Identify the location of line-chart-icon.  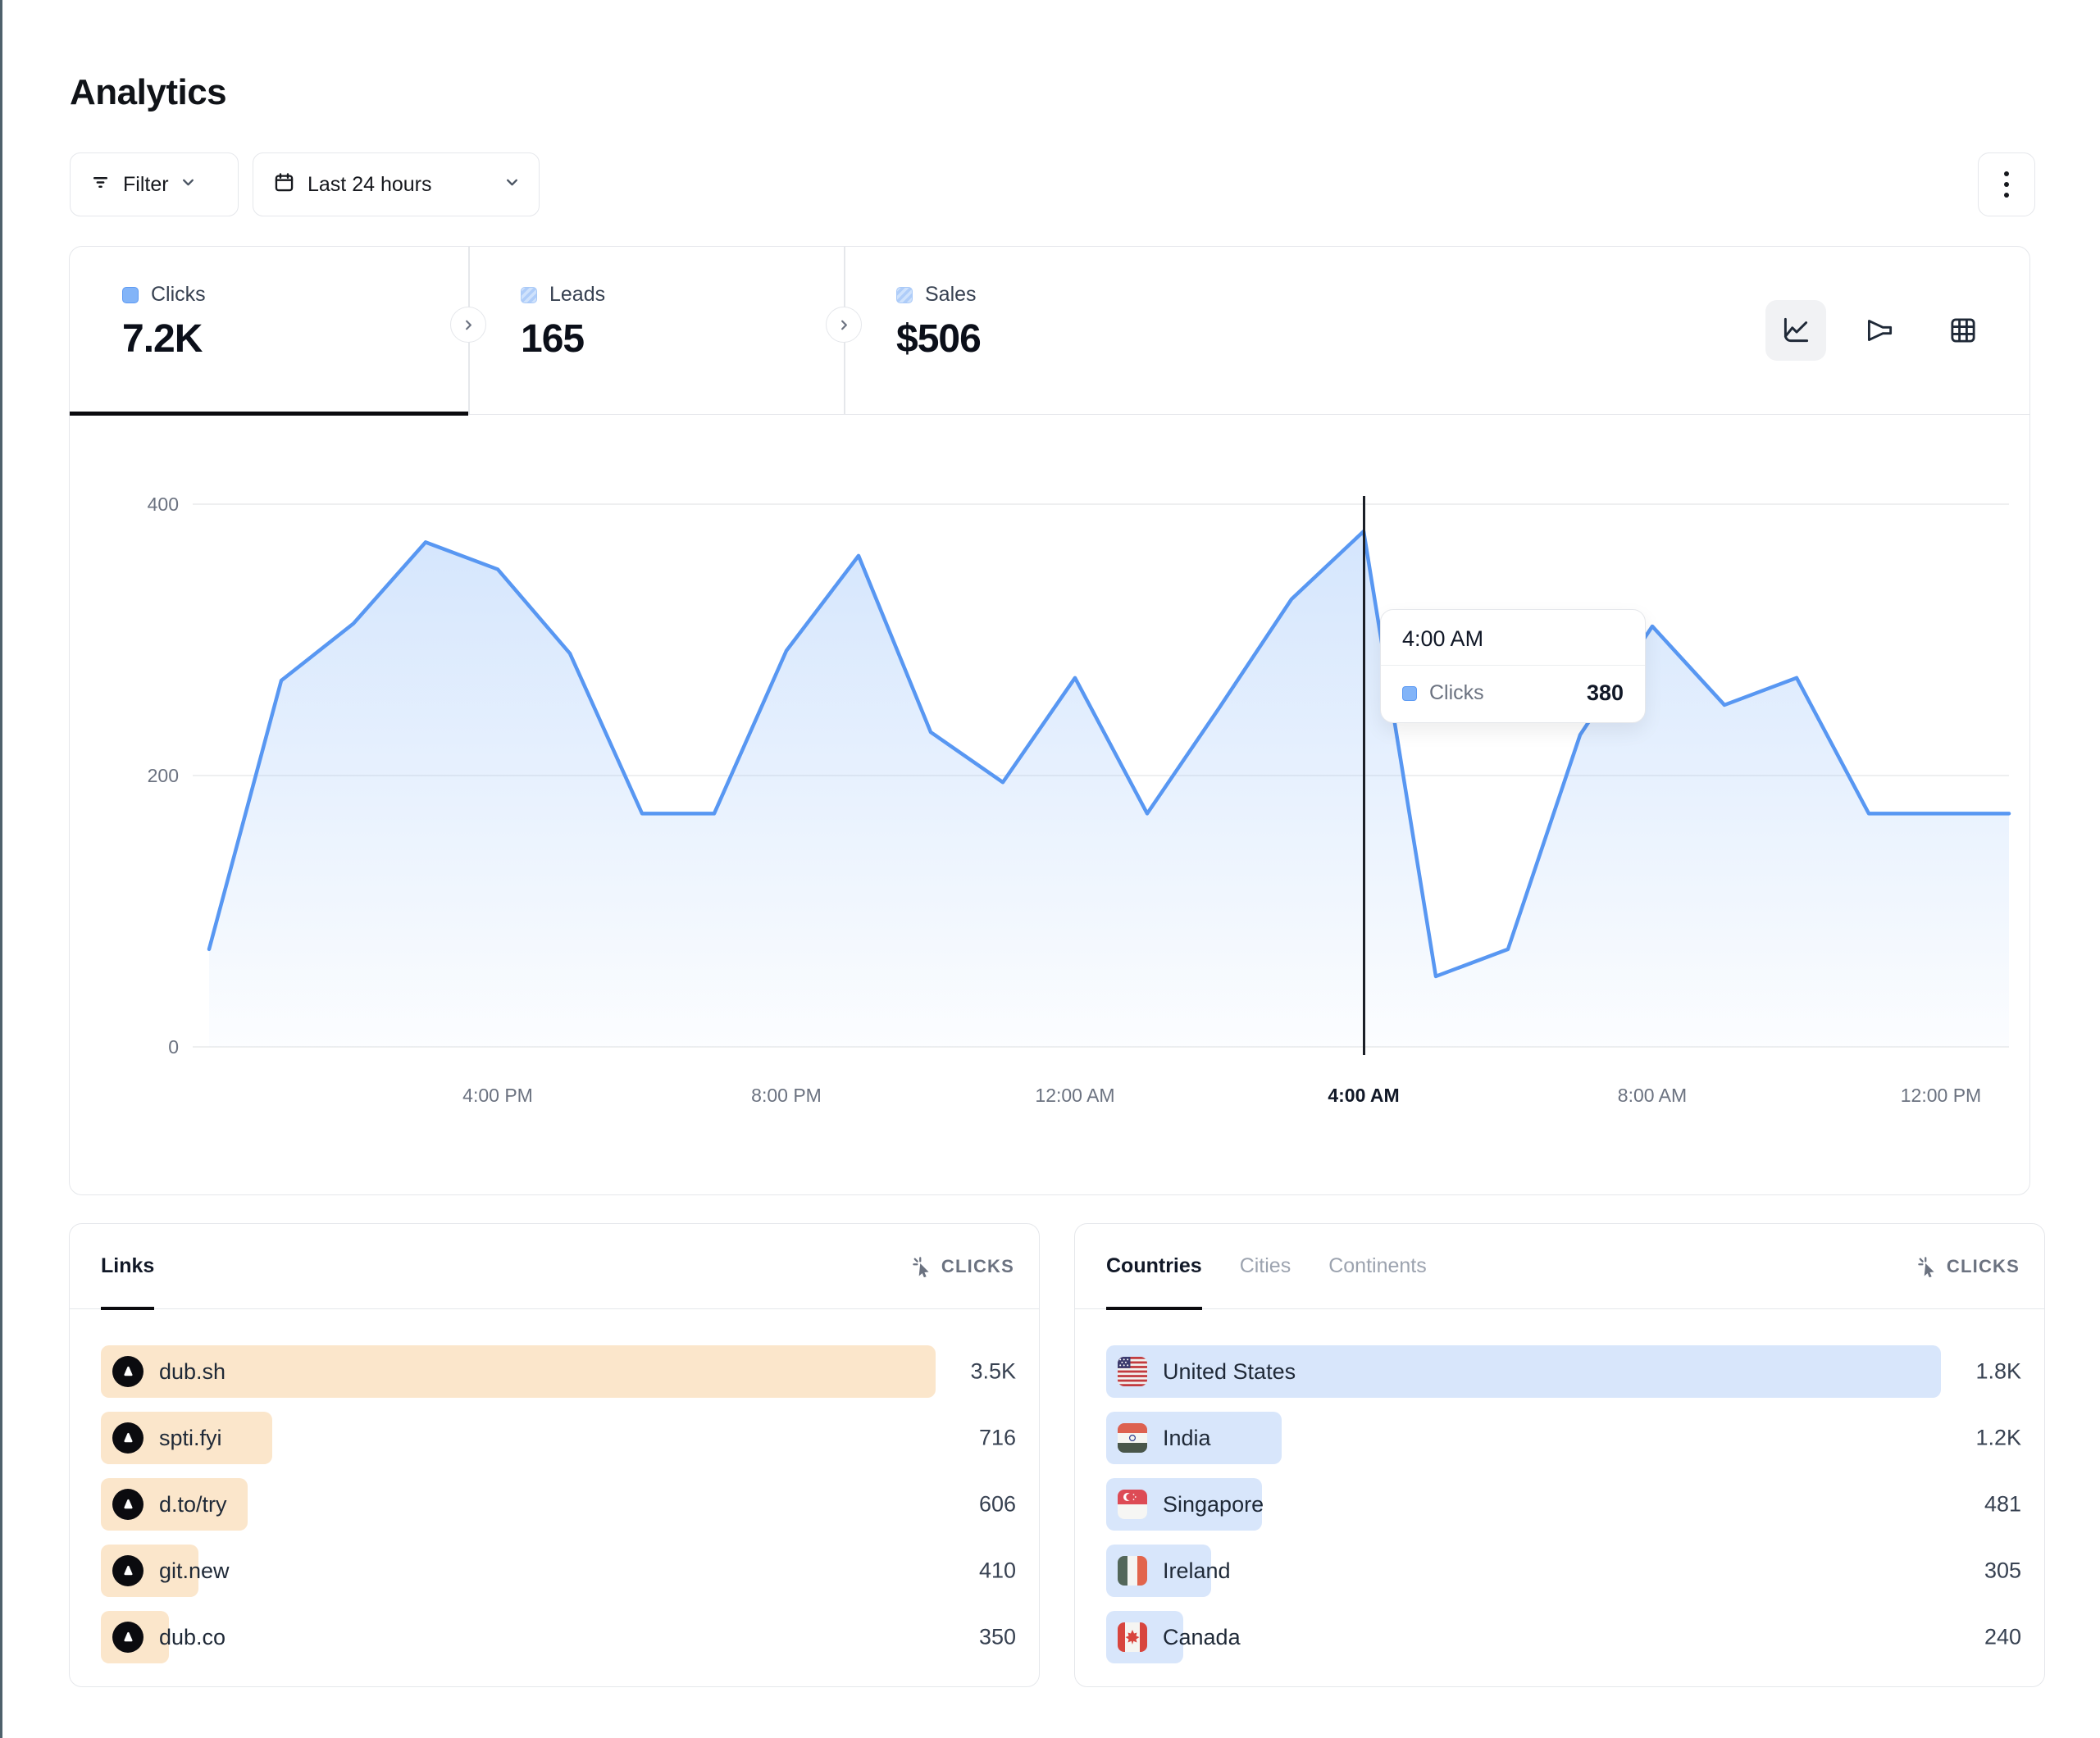
(1796, 330).